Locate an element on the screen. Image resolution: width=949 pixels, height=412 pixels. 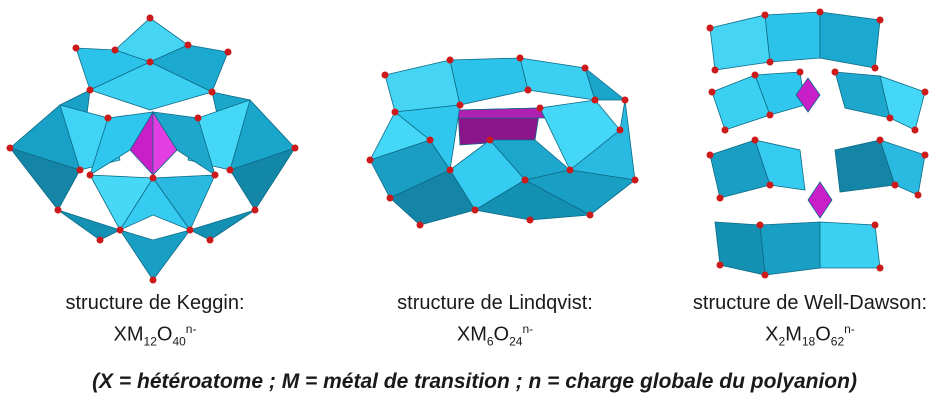
keggin-label: structure de Keggin: is located at coordinates (155, 303).